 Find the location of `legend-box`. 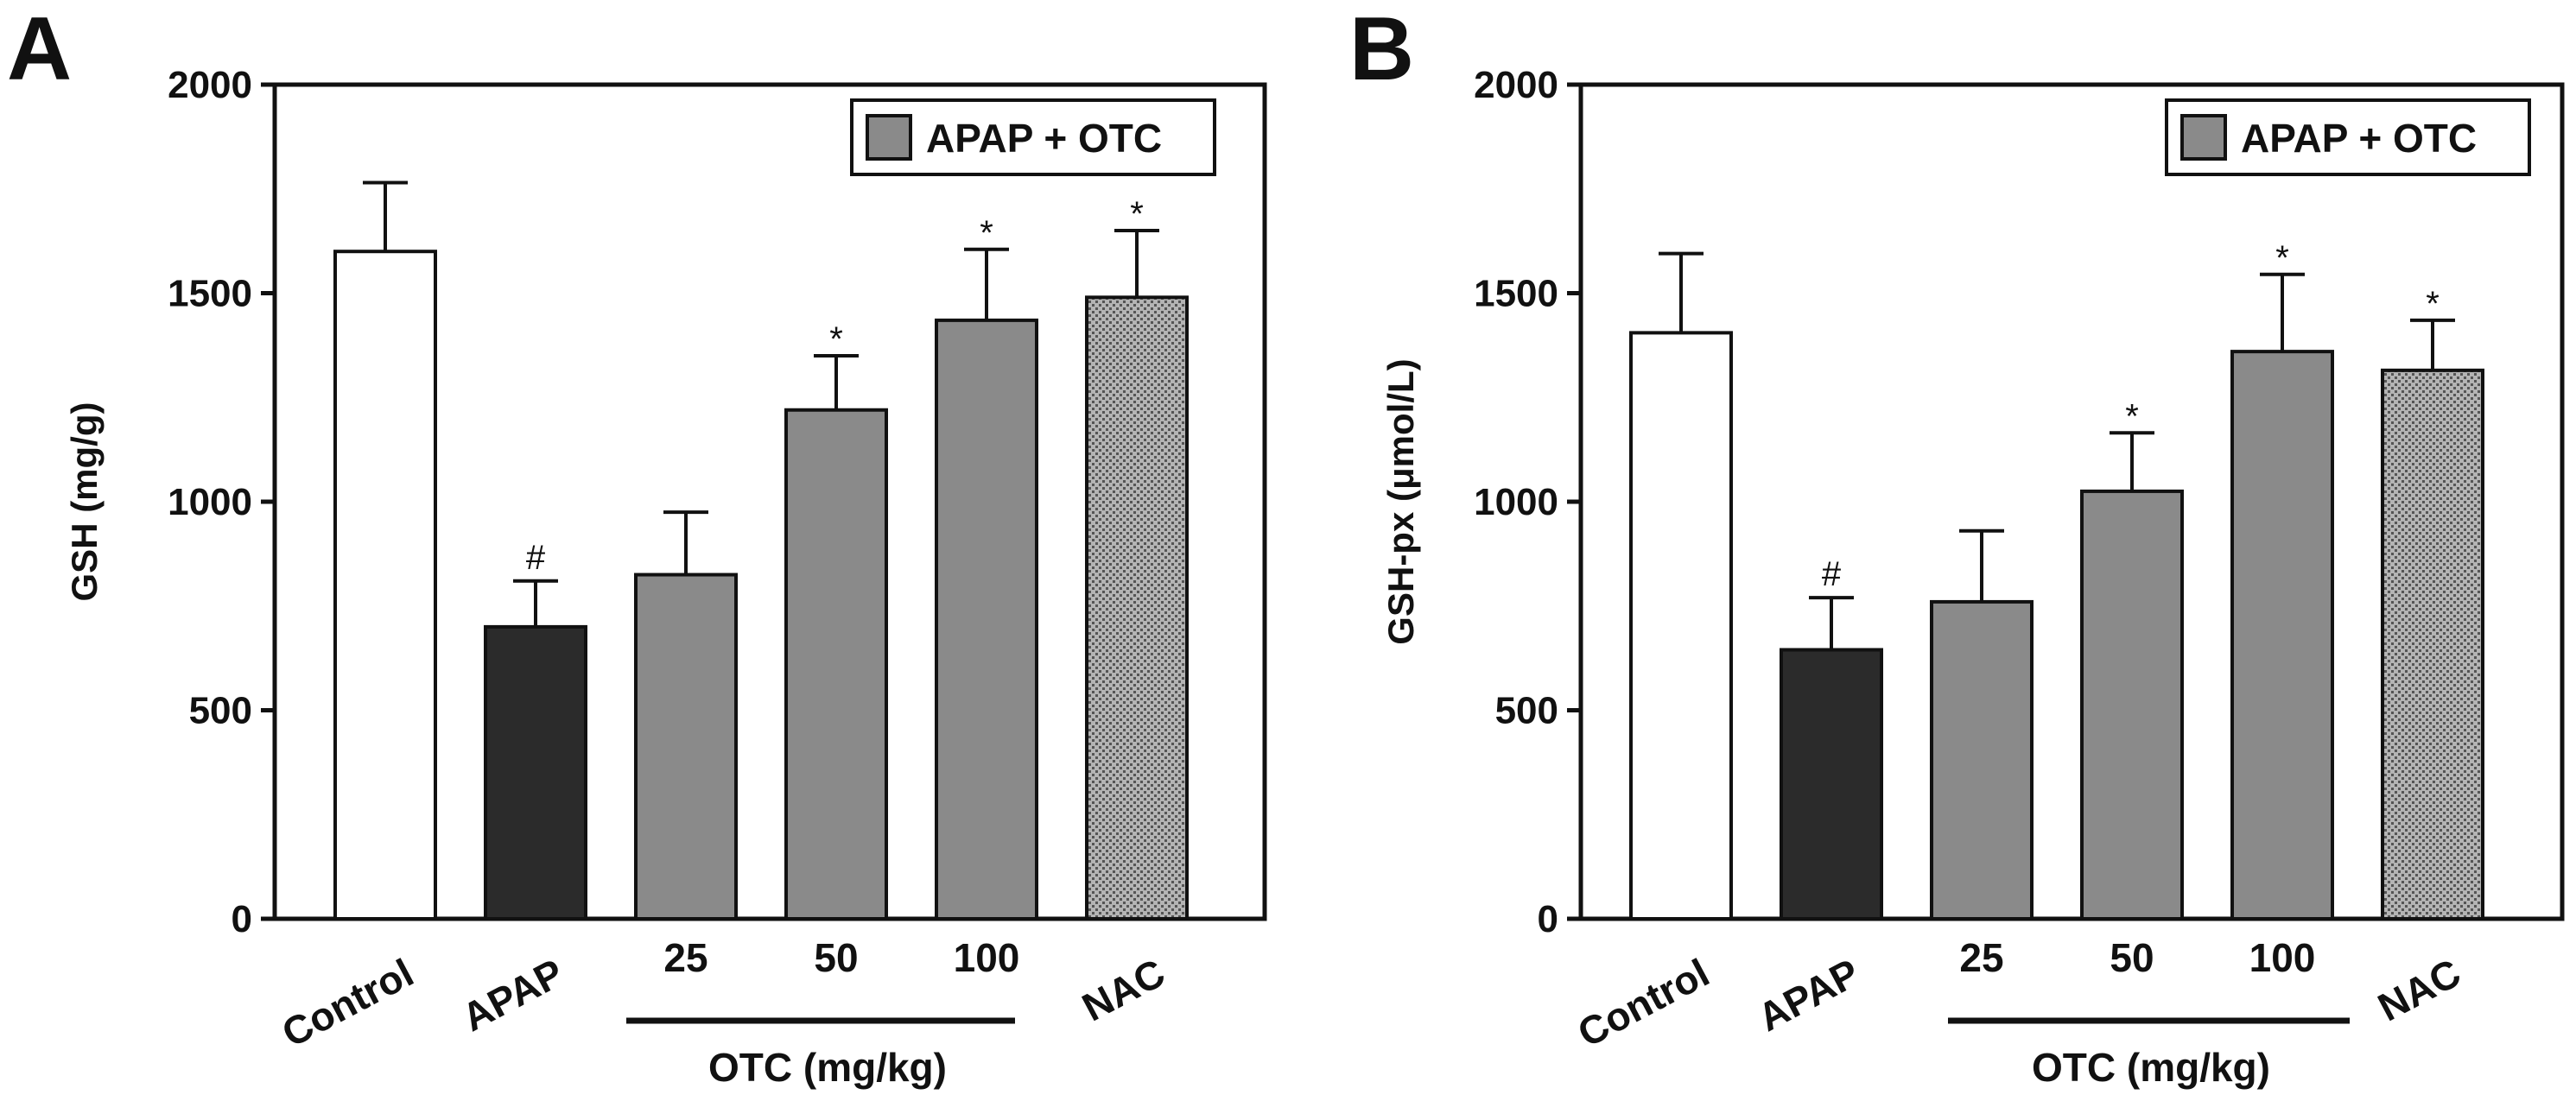

legend-box is located at coordinates (1033, 137).